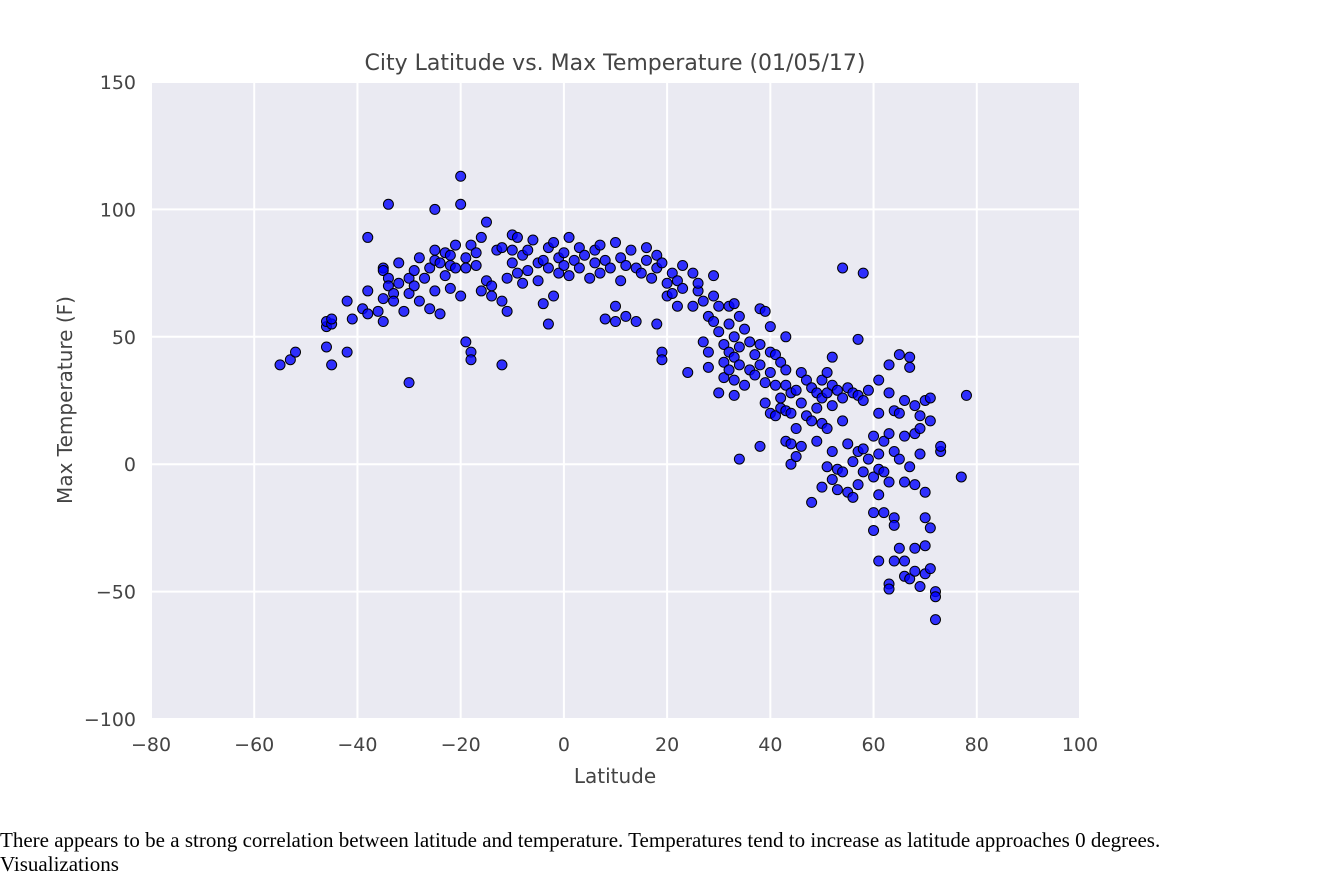  Describe the element at coordinates (124, 338) in the screenshot. I see `y-tick-label: 50` at that location.